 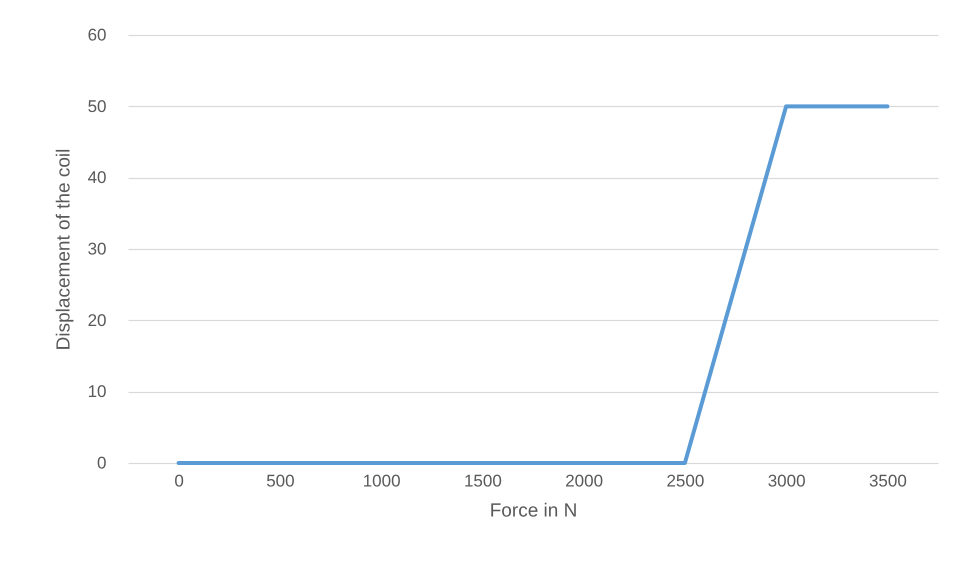 What do you see at coordinates (887, 481) in the screenshot?
I see `x-tick-label: 3500` at bounding box center [887, 481].